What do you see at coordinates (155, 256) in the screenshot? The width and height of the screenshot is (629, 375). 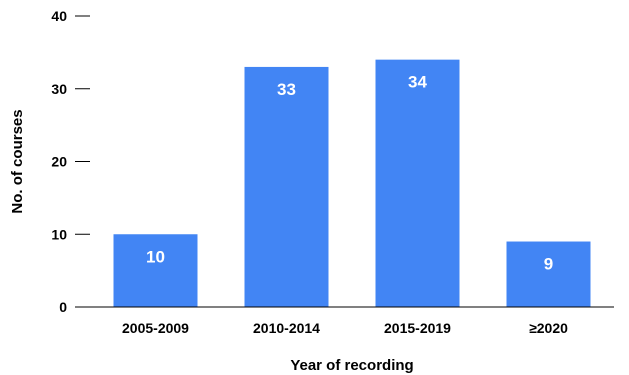 I see `bar-data-label: 10` at bounding box center [155, 256].